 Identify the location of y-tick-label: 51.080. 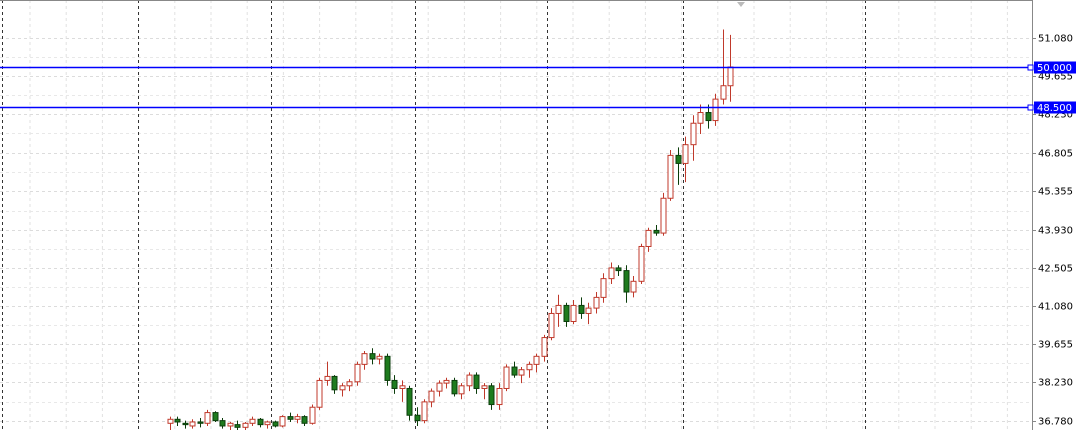
(1055, 39).